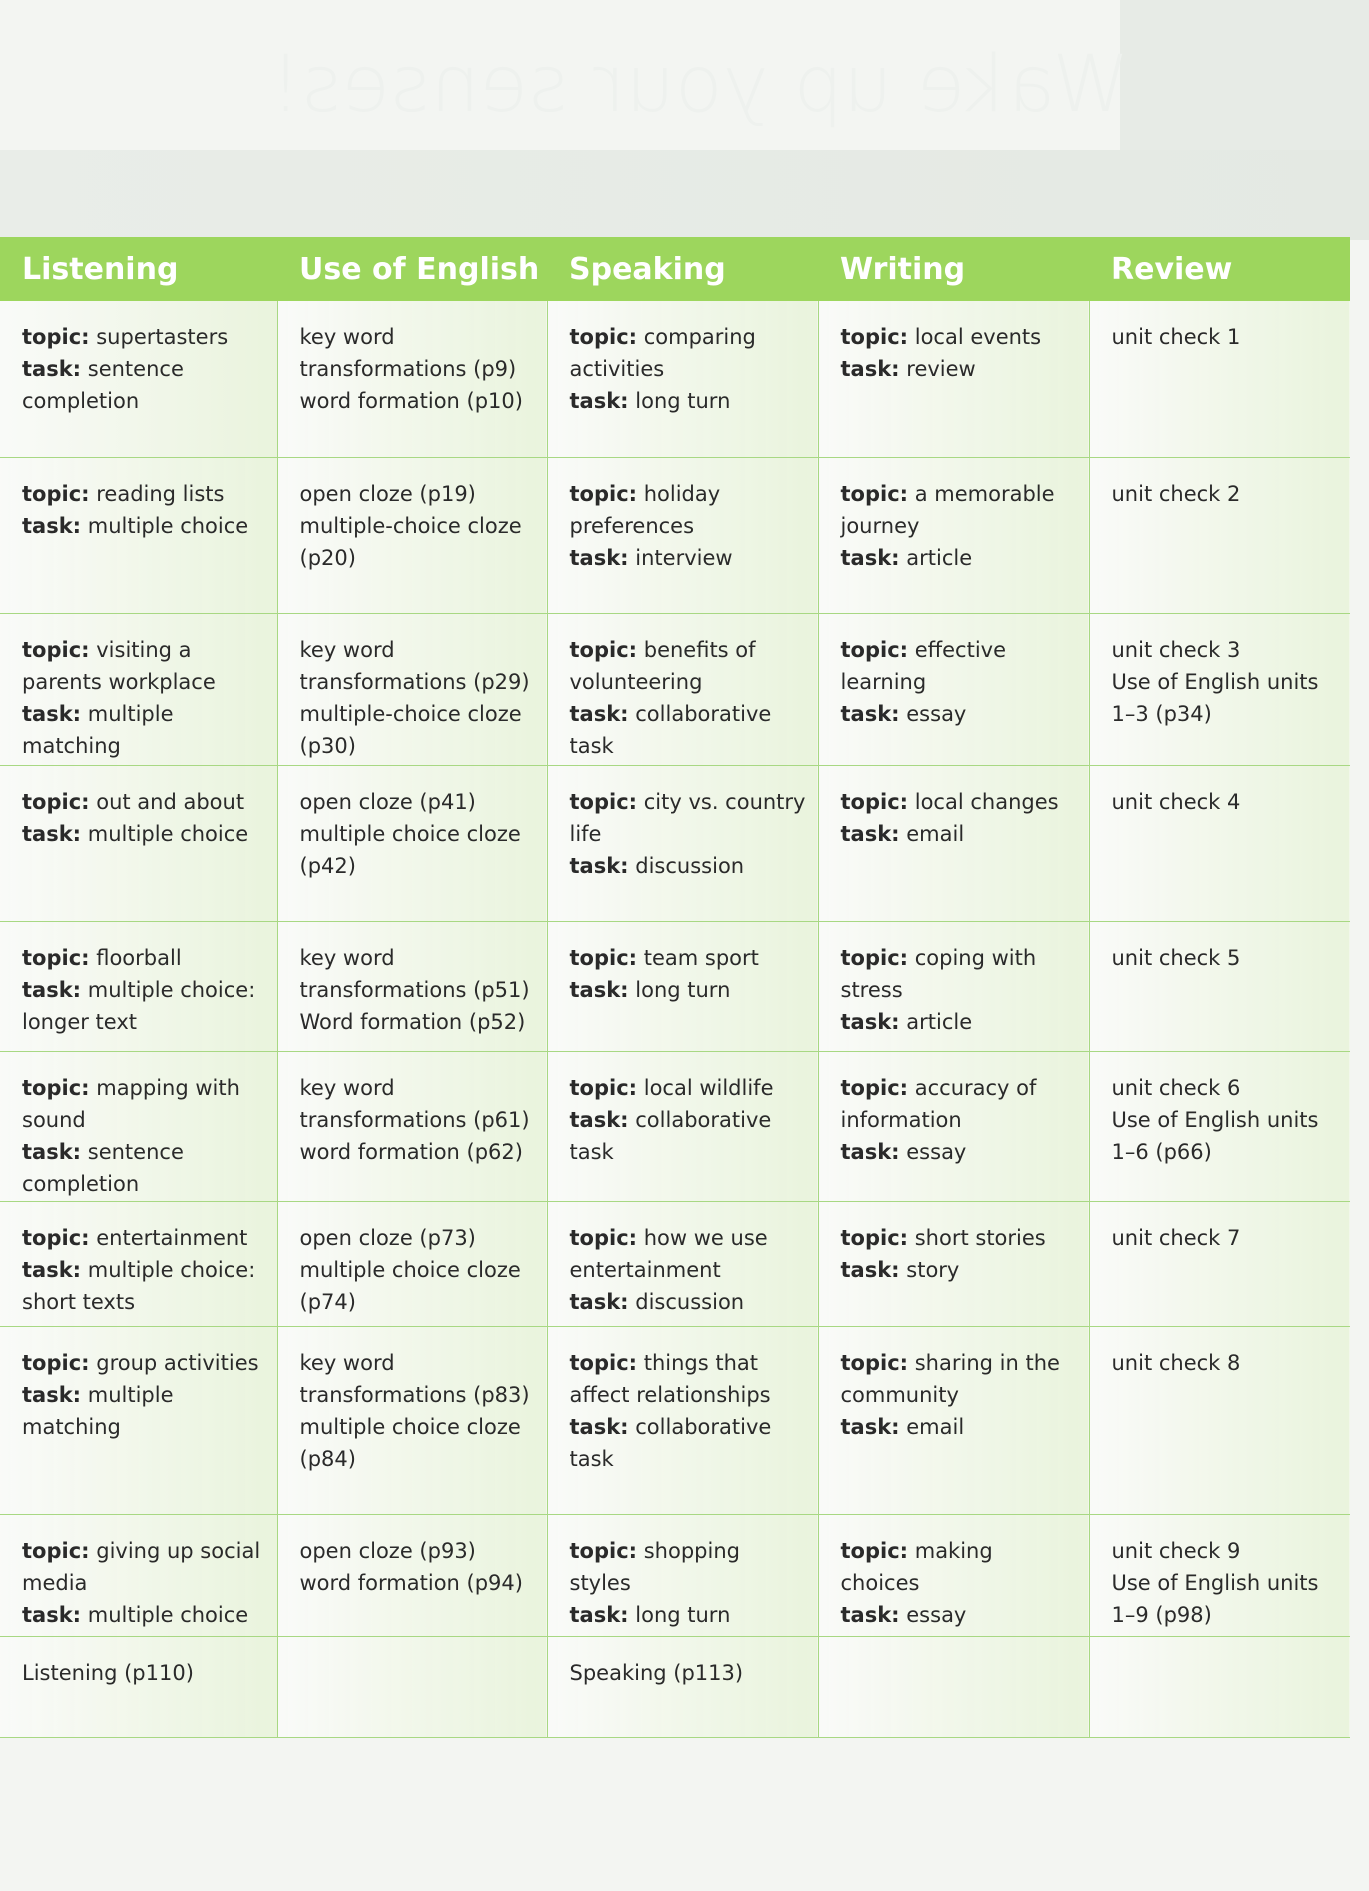  I want to click on topic-value: a memorable journey, so click(947, 509).